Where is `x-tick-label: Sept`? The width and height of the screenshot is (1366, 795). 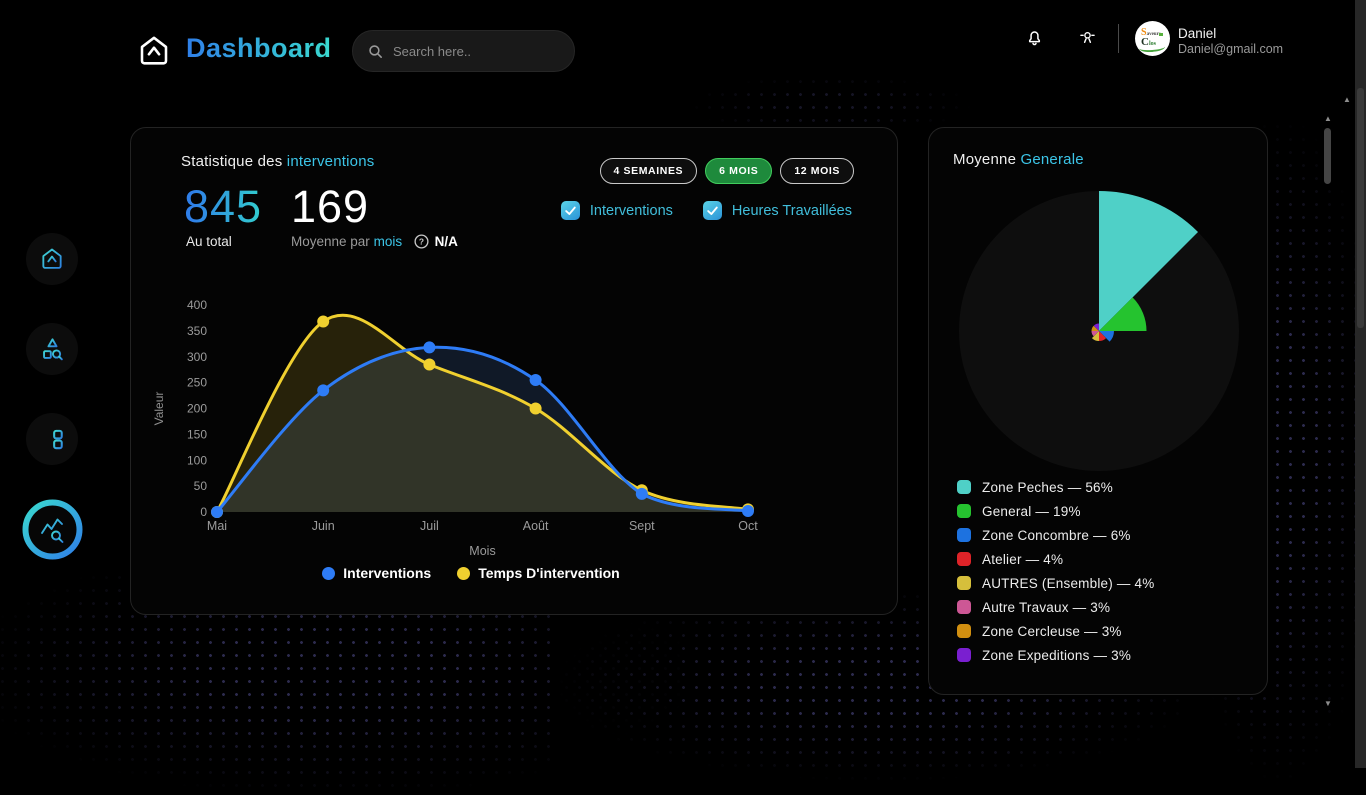 x-tick-label: Sept is located at coordinates (642, 526).